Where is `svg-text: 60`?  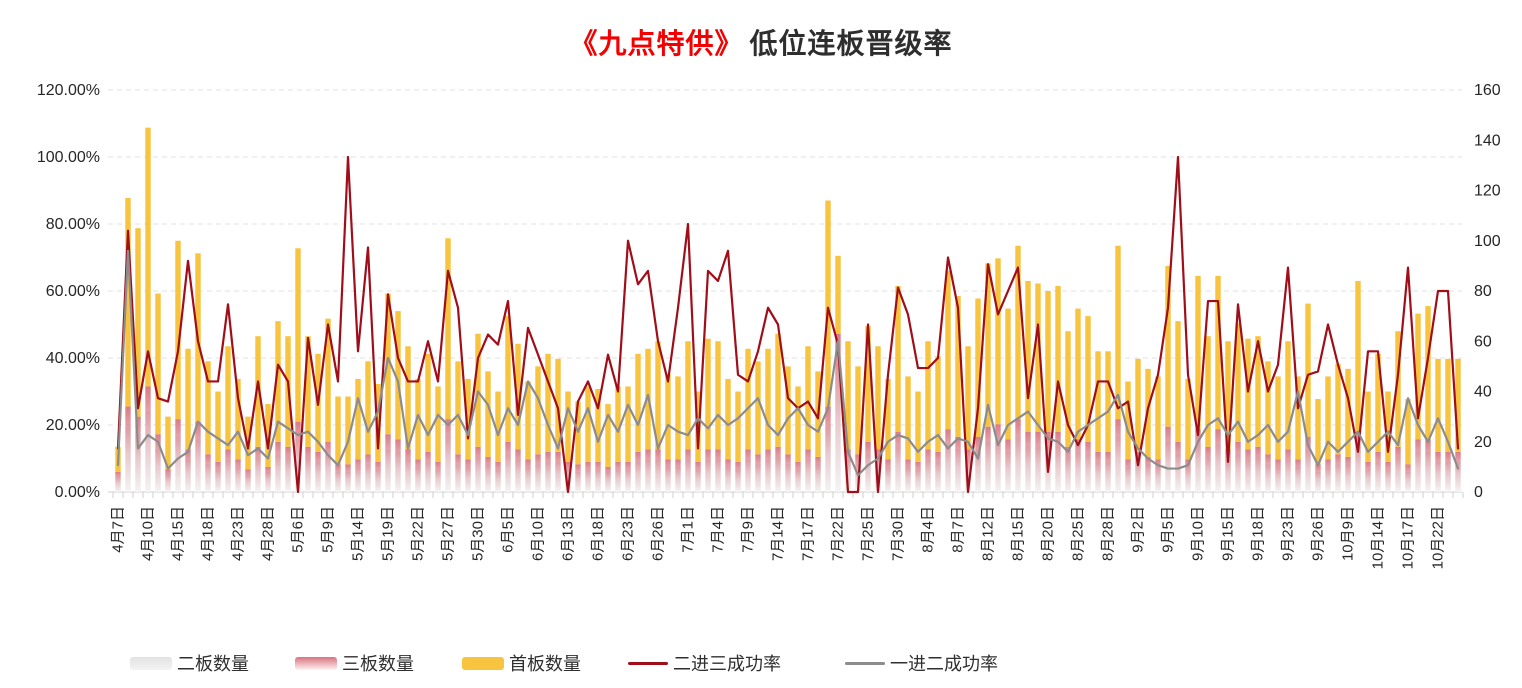 svg-text: 60 is located at coordinates (1483, 341).